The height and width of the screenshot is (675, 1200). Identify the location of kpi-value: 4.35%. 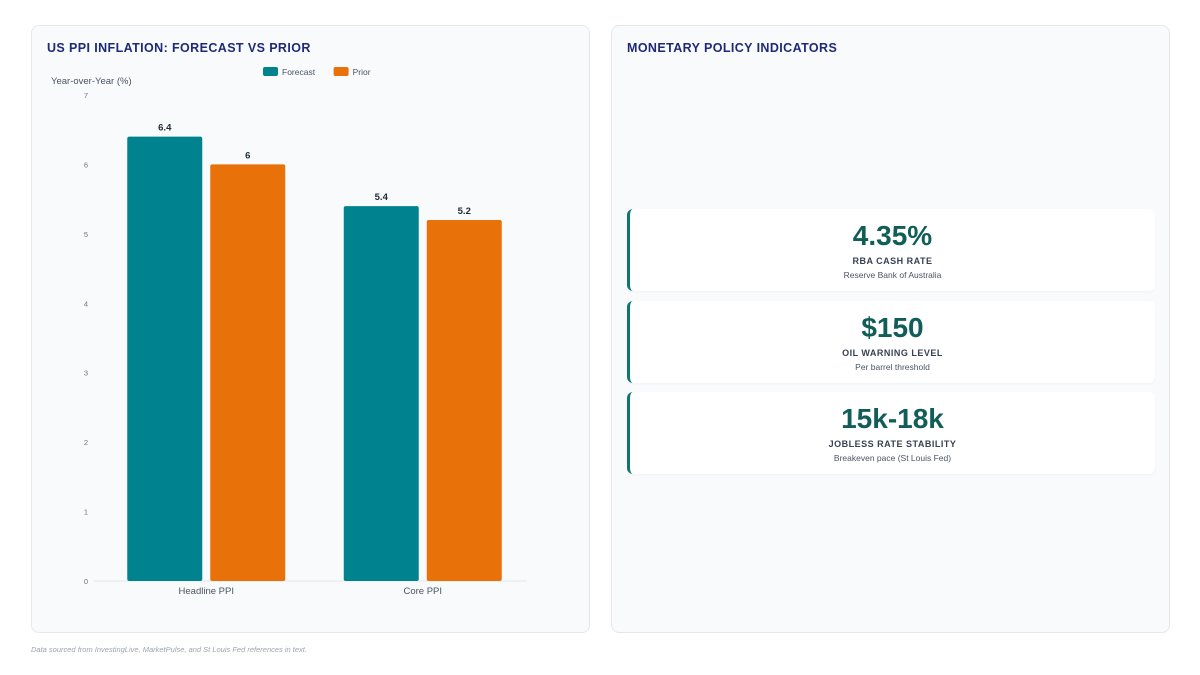
(892, 235).